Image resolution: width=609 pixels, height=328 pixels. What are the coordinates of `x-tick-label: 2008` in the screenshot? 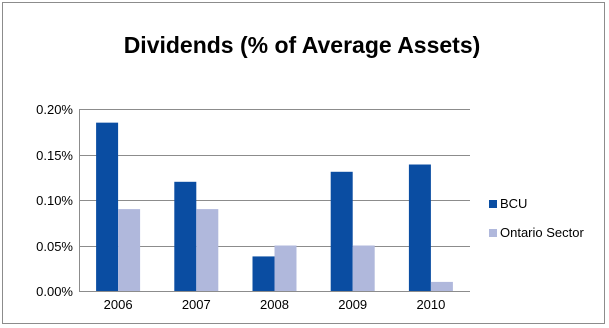 It's located at (274, 304).